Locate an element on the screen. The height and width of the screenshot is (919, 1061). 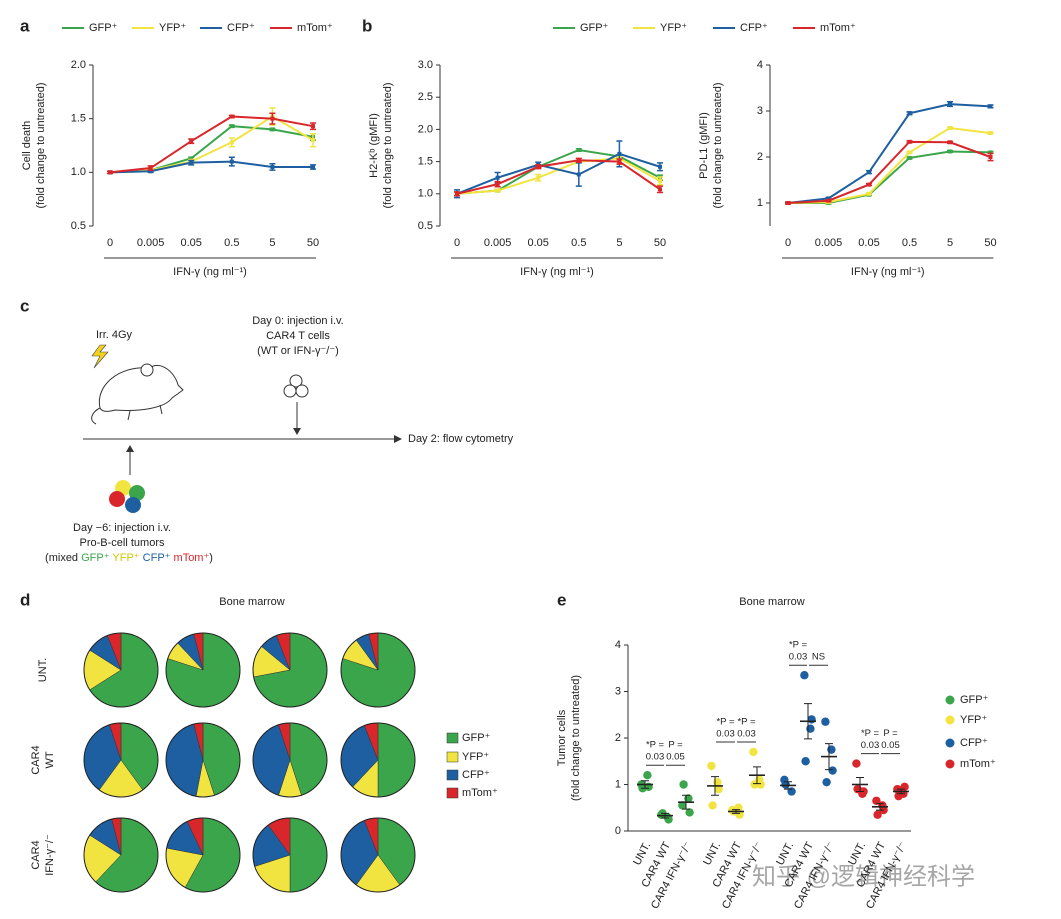
row-label: UNT. is located at coordinates (43, 670).